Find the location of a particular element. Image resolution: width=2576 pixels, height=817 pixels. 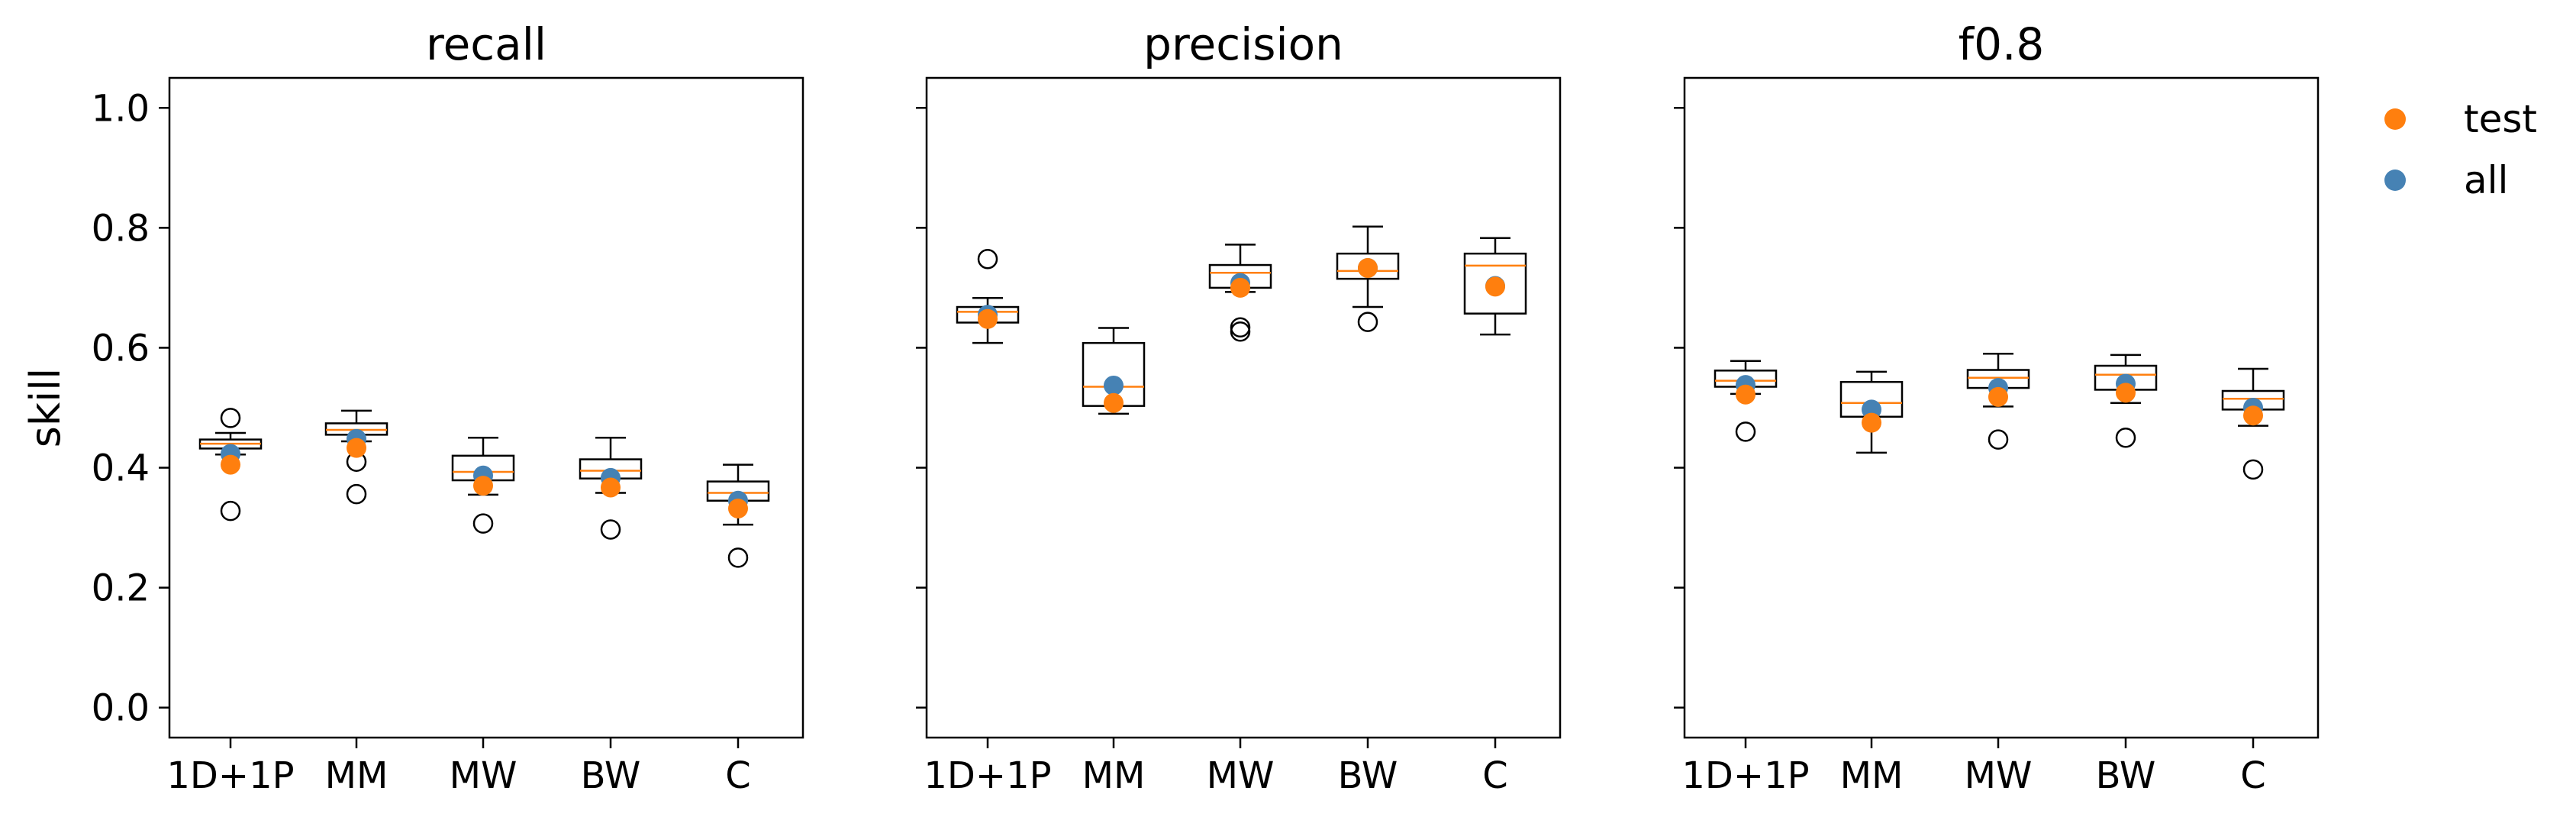

panel-title: f0.8 is located at coordinates (2002, 44).